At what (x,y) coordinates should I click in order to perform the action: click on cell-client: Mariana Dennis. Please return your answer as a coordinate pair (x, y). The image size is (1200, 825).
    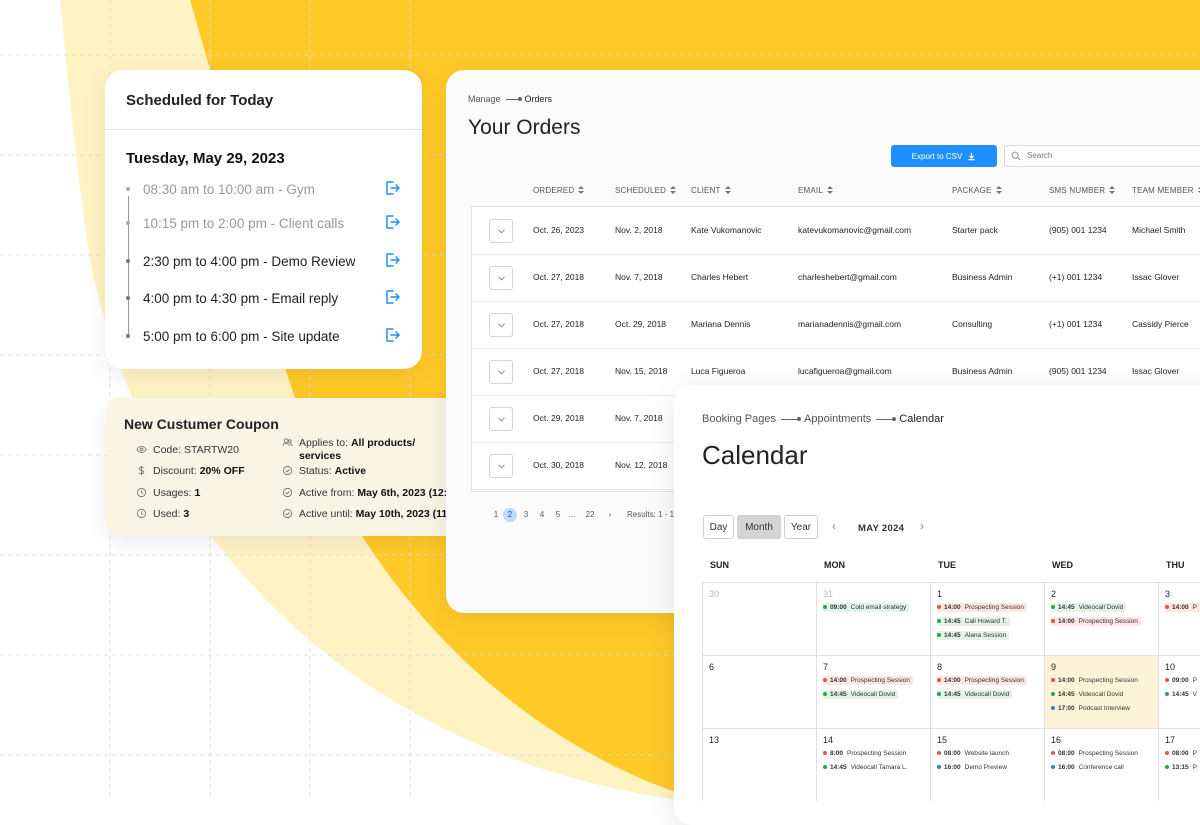
    Looking at the image, I should click on (721, 324).